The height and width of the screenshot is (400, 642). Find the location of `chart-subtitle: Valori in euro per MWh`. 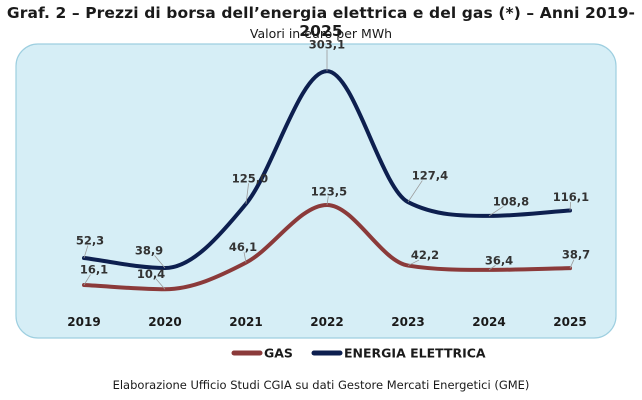

chart-subtitle: Valori in euro per MWh is located at coordinates (321, 33).